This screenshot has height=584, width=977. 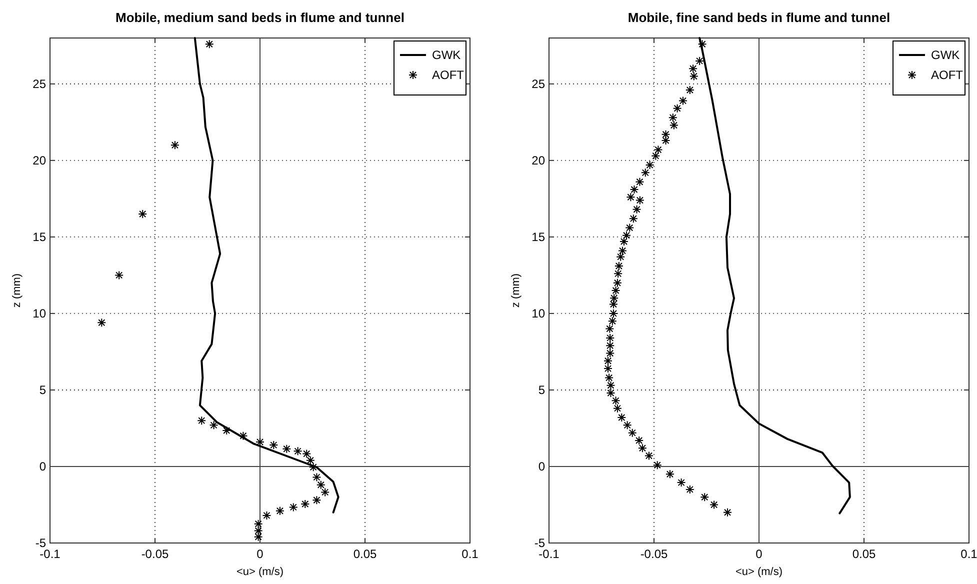 What do you see at coordinates (39, 237) in the screenshot?
I see `y-tick-label: 15` at bounding box center [39, 237].